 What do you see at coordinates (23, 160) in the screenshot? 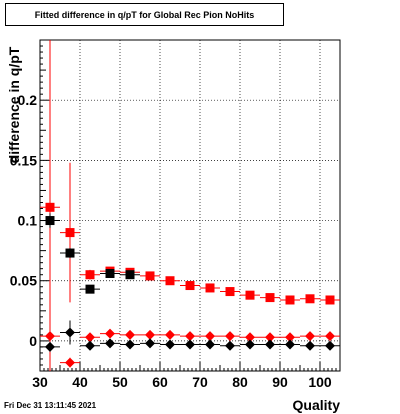
I see `y-tick-label: 0.15` at bounding box center [23, 160].